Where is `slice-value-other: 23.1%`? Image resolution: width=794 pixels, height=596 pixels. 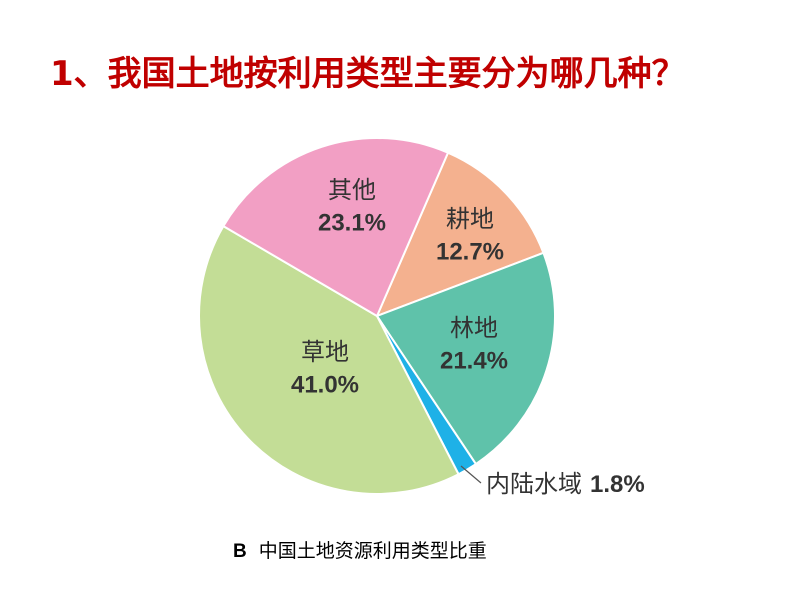 slice-value-other: 23.1% is located at coordinates (352, 223).